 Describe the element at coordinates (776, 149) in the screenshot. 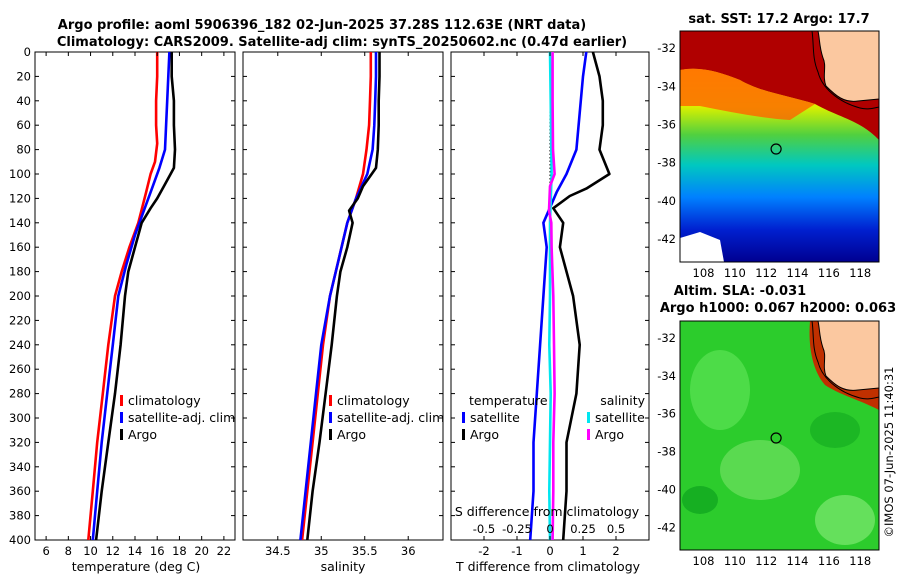

I see `sst-argo-marker` at that location.